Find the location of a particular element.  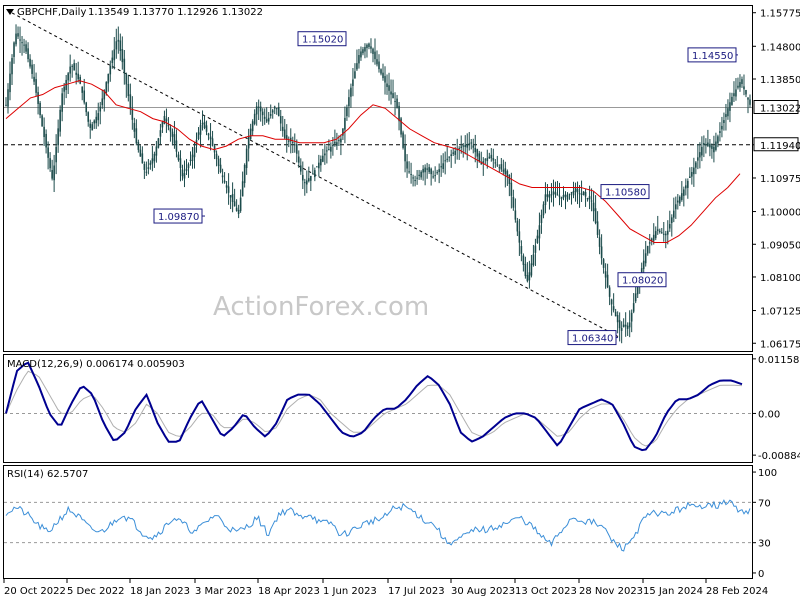

date-tick-label: 1 Jun 2023 is located at coordinates (350, 591).